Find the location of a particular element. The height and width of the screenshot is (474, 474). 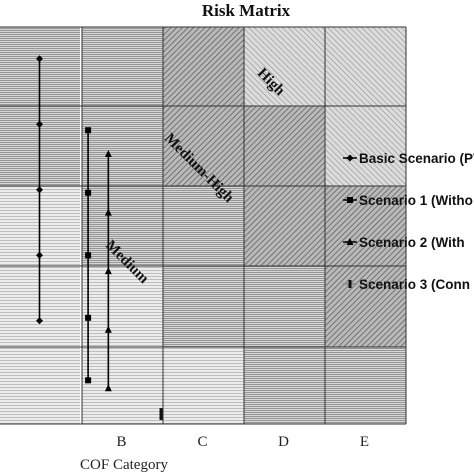

x-tick-c: C is located at coordinates (202, 442).